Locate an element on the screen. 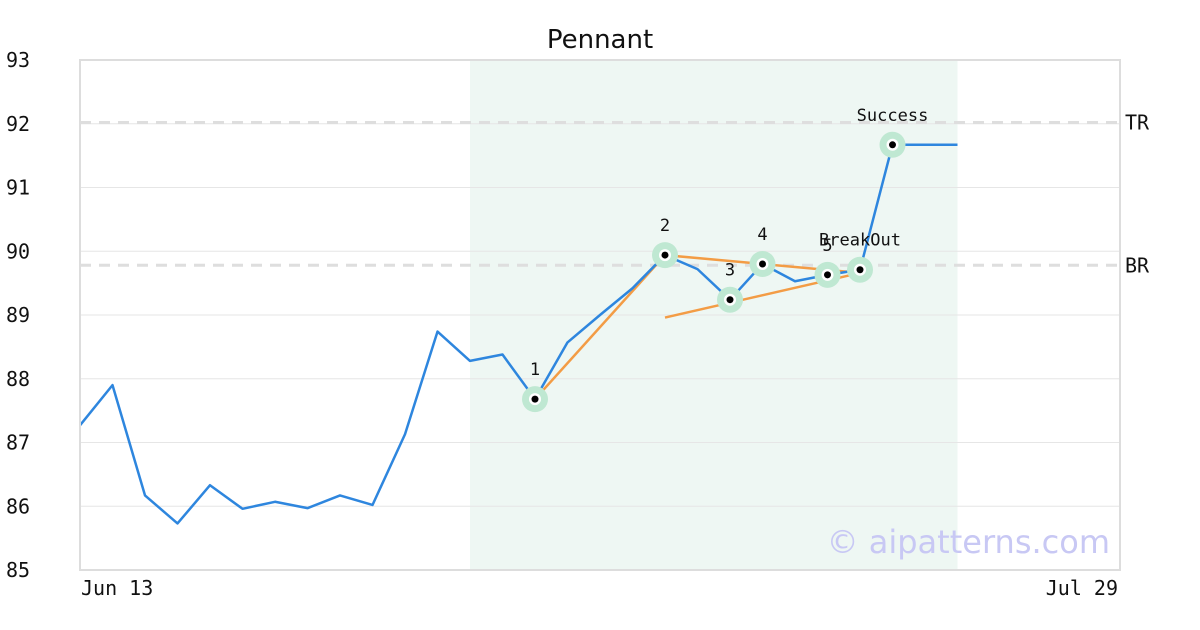 Image resolution: width=1200 pixels, height=630 pixels. y-tick-label: 91 is located at coordinates (18, 188).